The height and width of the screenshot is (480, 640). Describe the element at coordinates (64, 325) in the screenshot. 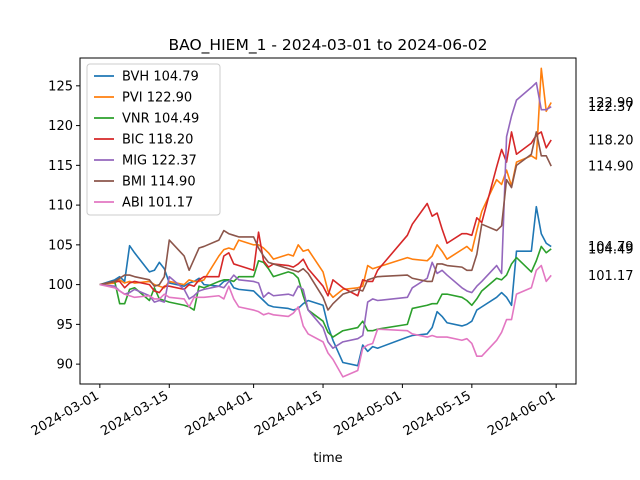

I see `y-tick-label: 95` at that location.